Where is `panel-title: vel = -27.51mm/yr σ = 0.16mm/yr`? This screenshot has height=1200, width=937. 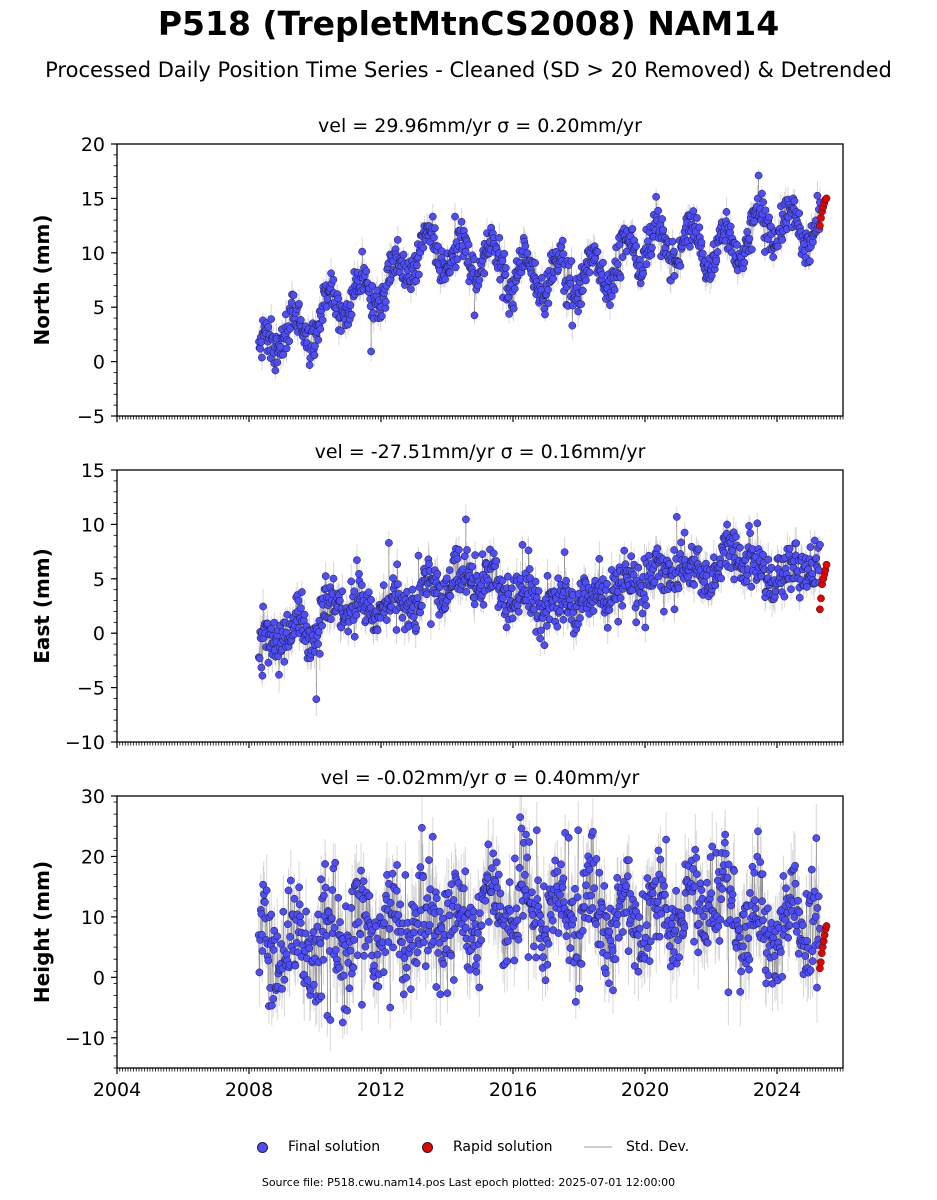
panel-title: vel = -27.51mm/yr σ = 0.16mm/yr is located at coordinates (480, 452).